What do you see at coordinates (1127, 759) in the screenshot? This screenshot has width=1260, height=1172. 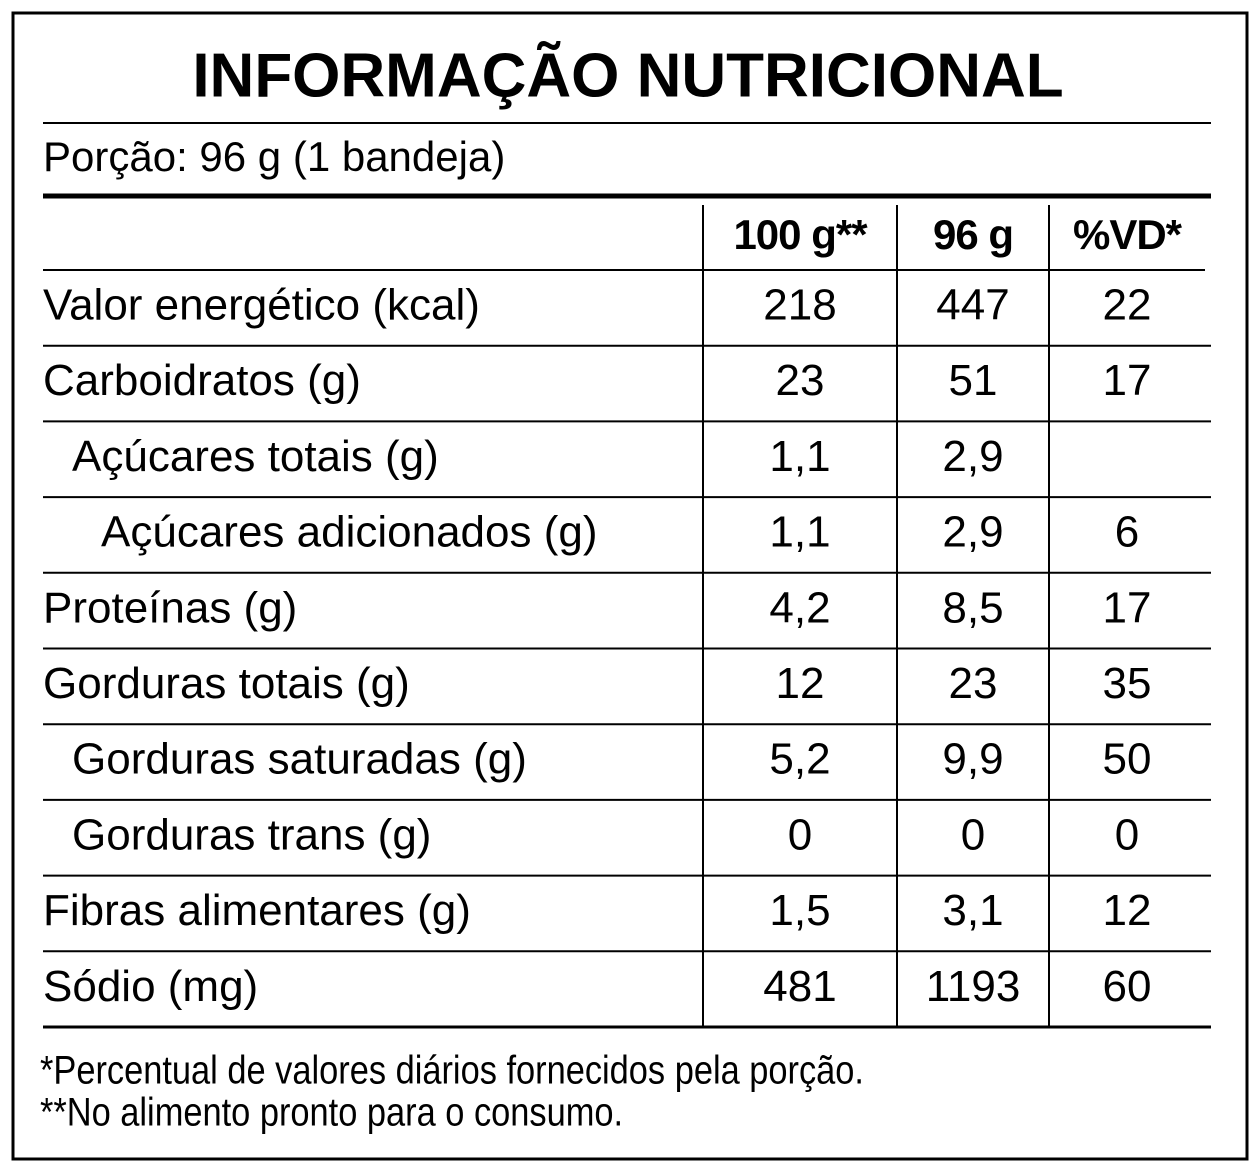 I see `cell-value: 50` at bounding box center [1127, 759].